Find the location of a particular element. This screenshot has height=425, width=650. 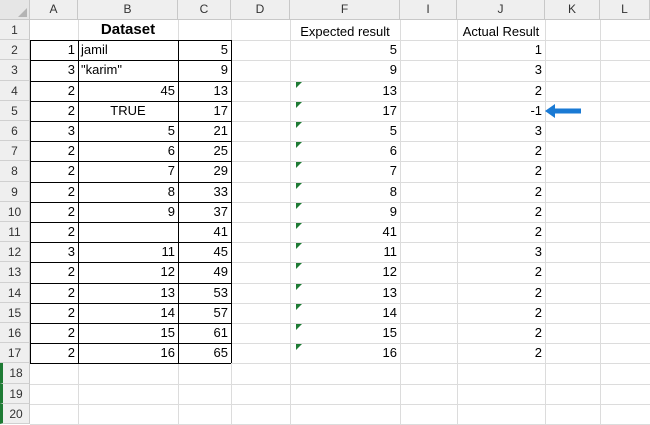

dataset-cell-c: 37 is located at coordinates (220, 211).